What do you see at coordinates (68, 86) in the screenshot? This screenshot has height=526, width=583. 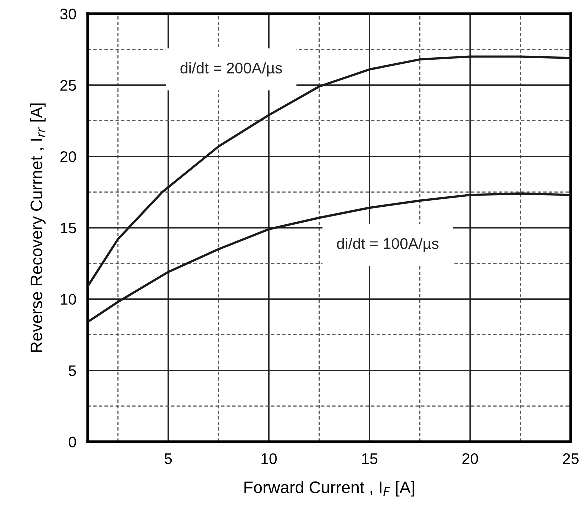 I see `y-tick-label: 25` at bounding box center [68, 86].